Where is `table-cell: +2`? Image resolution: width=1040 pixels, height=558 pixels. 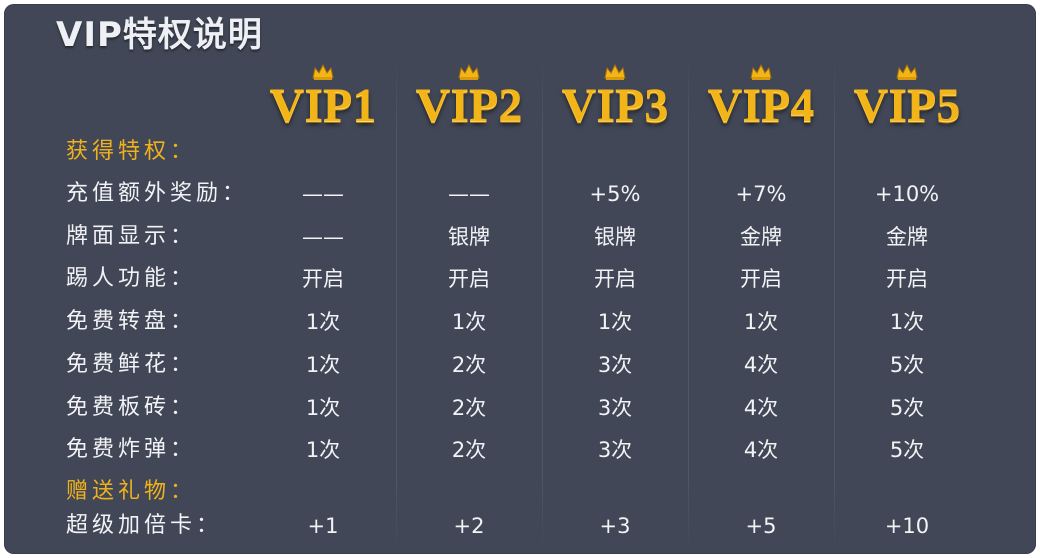 table-cell: +2 is located at coordinates (469, 526).